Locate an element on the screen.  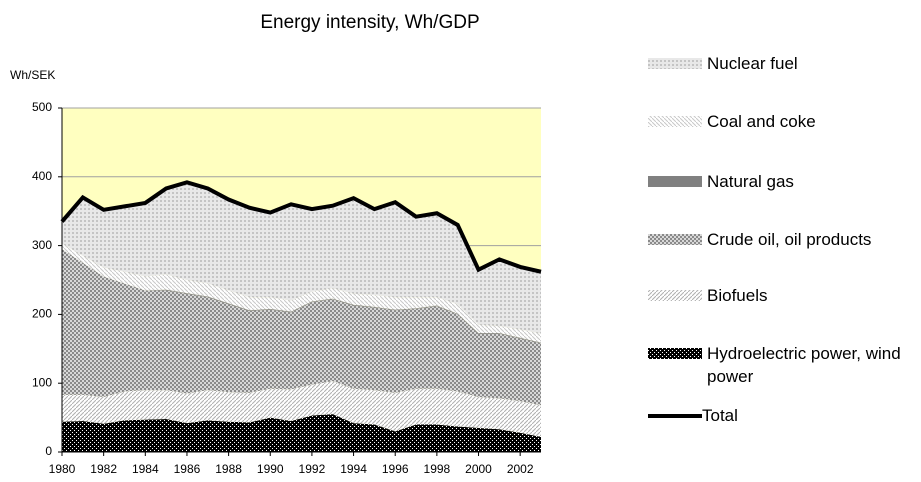
x-tick-label: 1988 is located at coordinates (228, 469).